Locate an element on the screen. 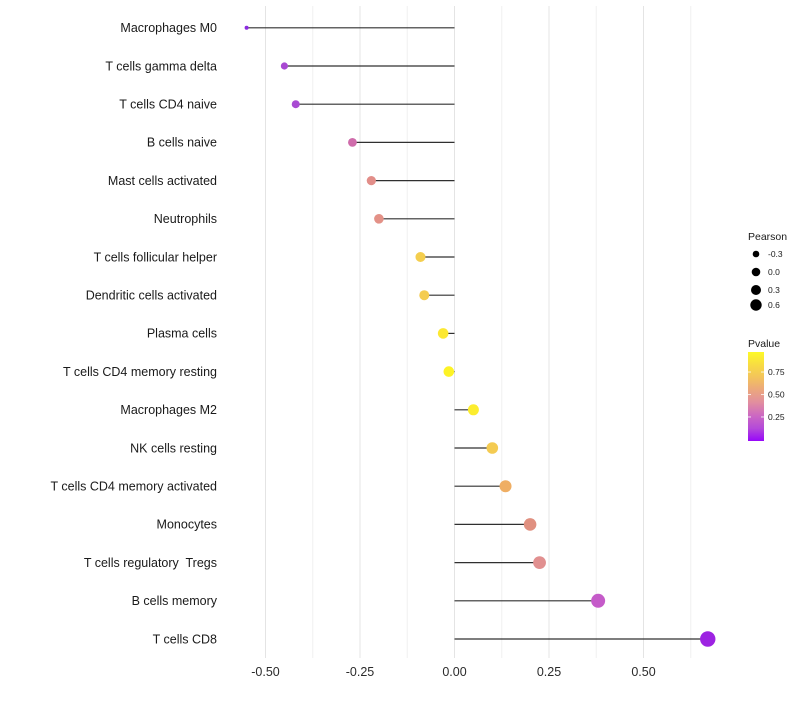 This screenshot has width=800, height=705. y-axis-label: B cells memory is located at coordinates (175, 601).